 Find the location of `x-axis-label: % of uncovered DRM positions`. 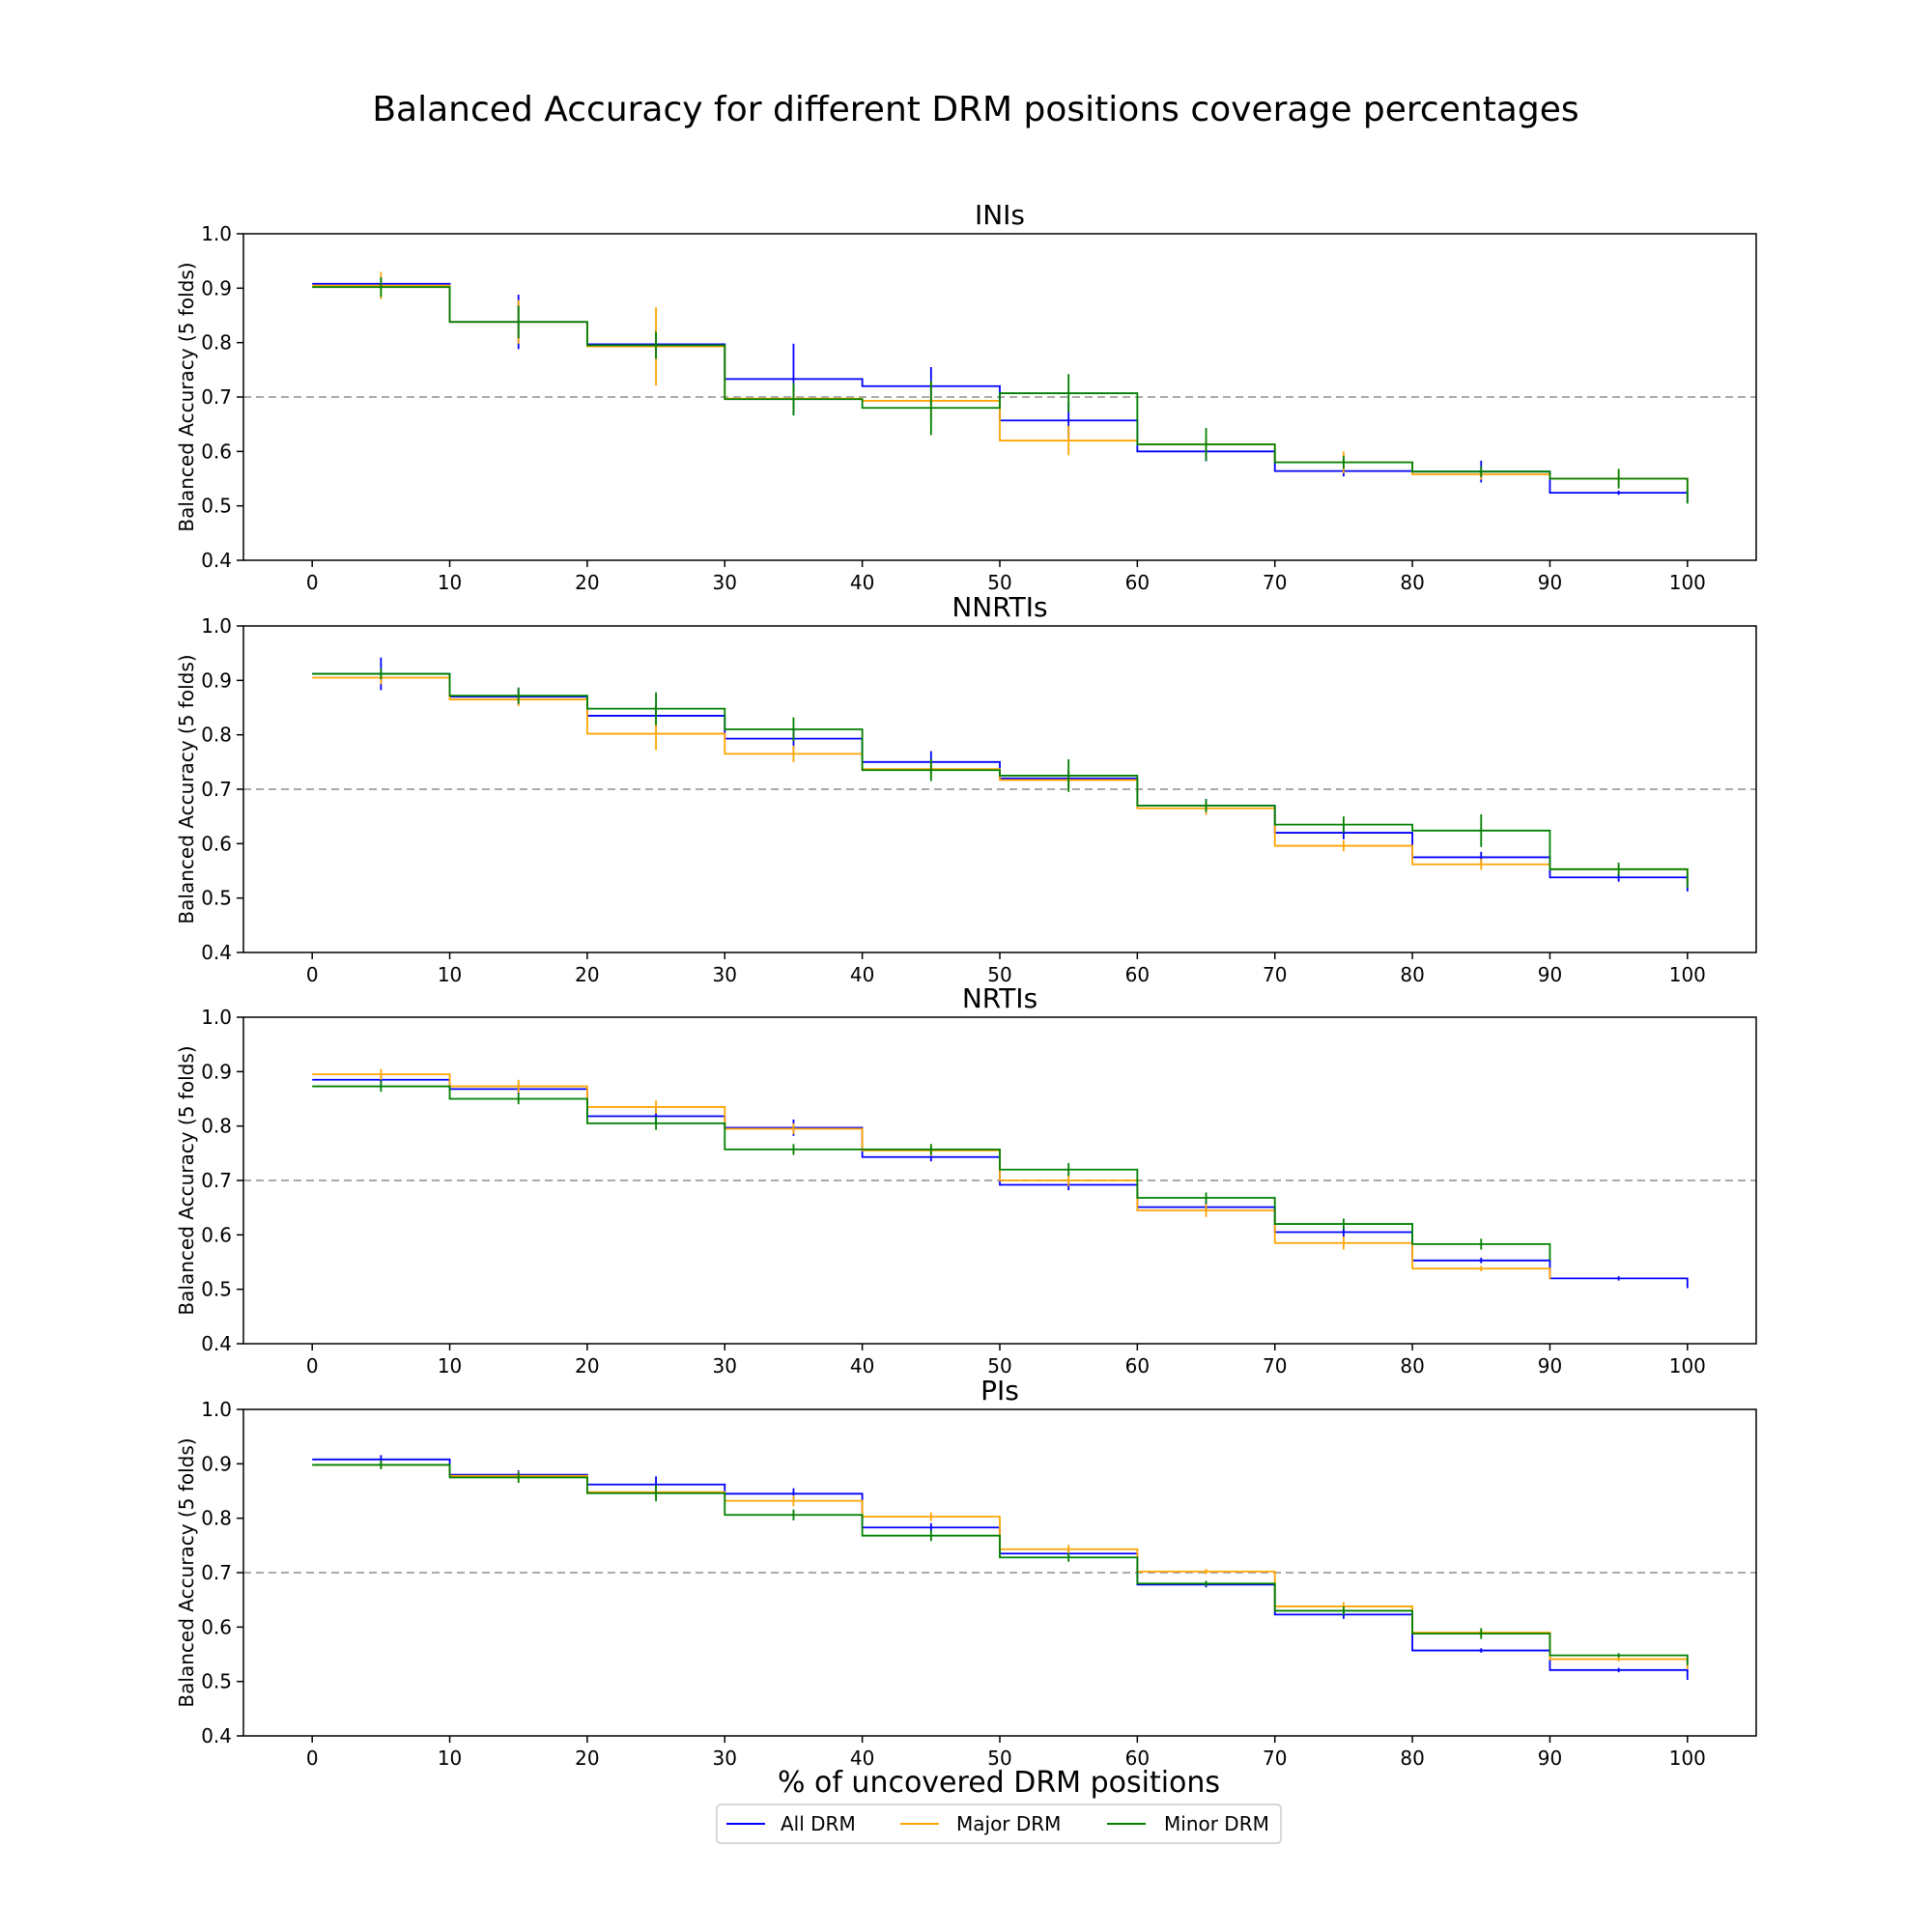

x-axis-label: % of uncovered DRM positions is located at coordinates (999, 1783).